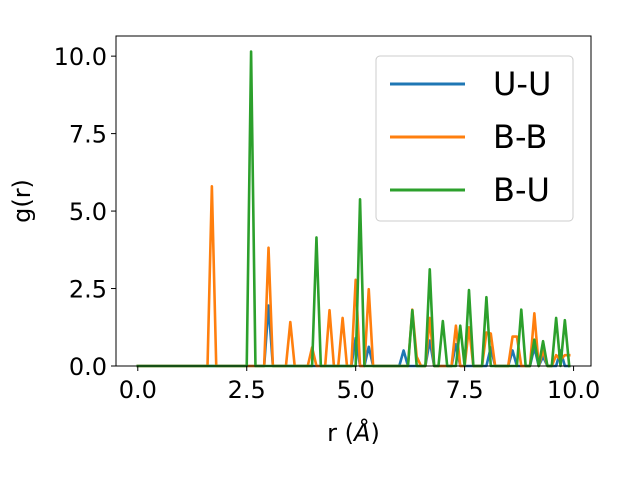 The width and height of the screenshot is (640, 480). What do you see at coordinates (520, 137) in the screenshot?
I see `legend-label-b-b: B-B` at bounding box center [520, 137].